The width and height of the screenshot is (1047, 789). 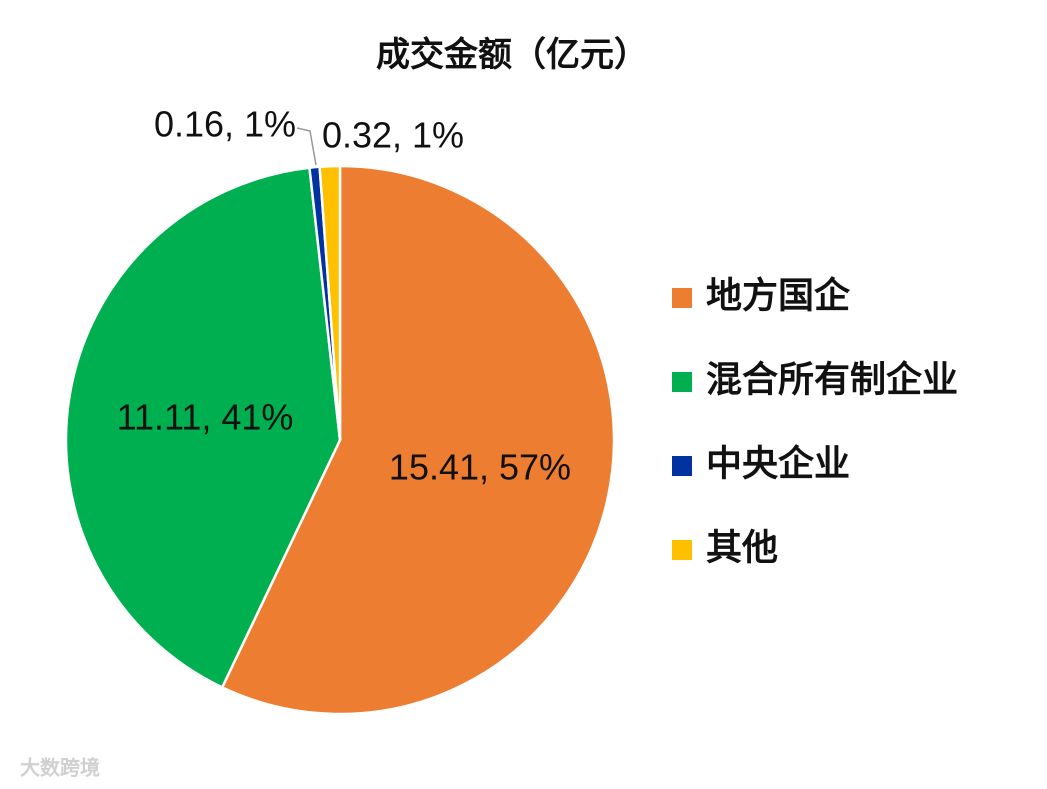 I want to click on legend-label: 混合所有制企业, so click(x=832, y=379).